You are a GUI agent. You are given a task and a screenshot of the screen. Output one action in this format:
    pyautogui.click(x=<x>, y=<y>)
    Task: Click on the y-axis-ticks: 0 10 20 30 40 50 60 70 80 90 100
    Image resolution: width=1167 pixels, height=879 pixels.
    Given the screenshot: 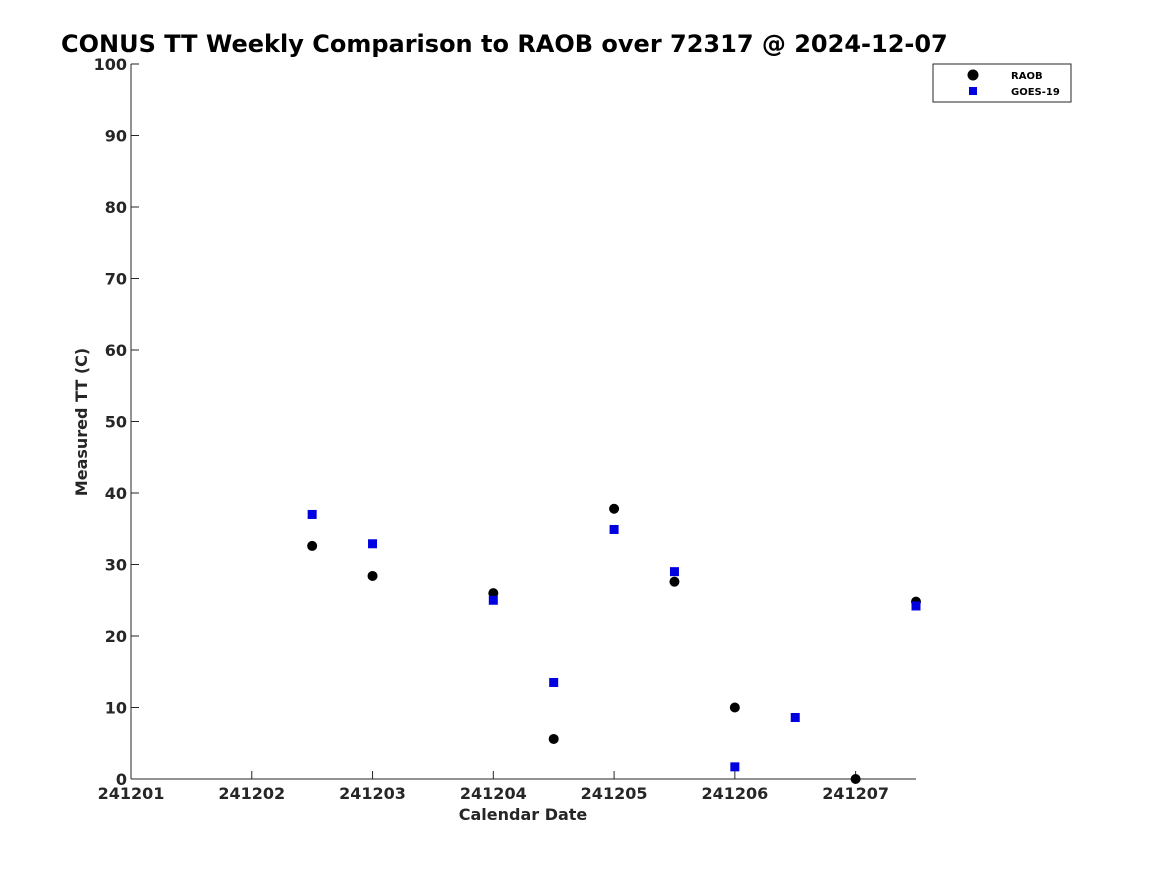 What is the action you would take?
    pyautogui.click(x=116, y=422)
    